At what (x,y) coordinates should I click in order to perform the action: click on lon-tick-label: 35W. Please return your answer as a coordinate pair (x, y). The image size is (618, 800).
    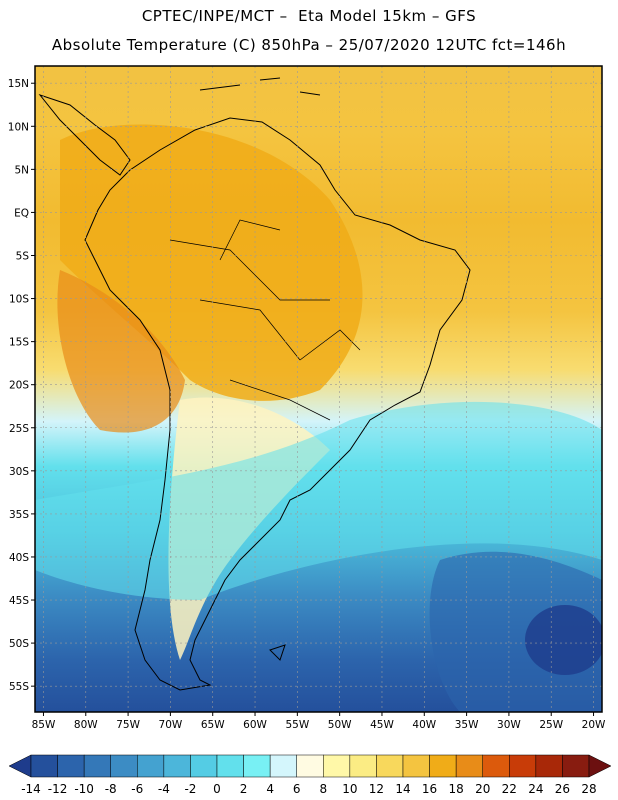
    Looking at the image, I should click on (467, 725).